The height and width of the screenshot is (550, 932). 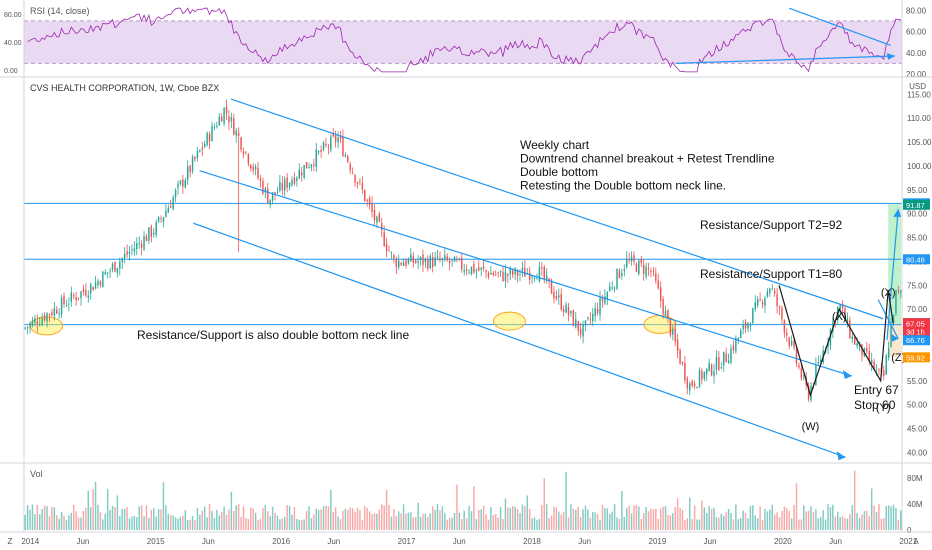 What do you see at coordinates (917, 429) in the screenshot?
I see `price-axis-tick: 45.00` at bounding box center [917, 429].